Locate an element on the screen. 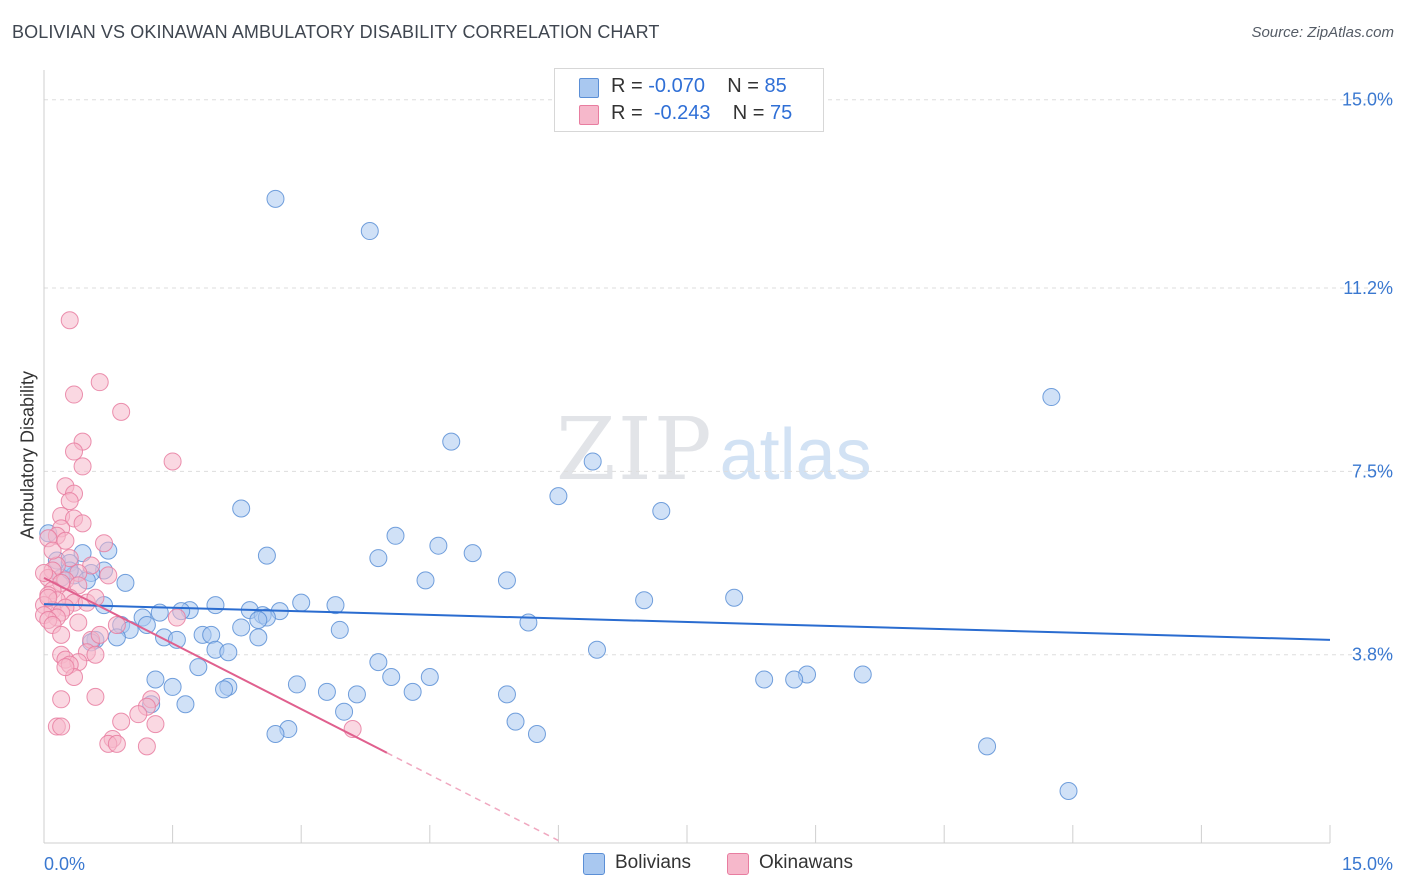 The width and height of the screenshot is (1406, 892). legend-n-label: N = is located at coordinates (748, 113).